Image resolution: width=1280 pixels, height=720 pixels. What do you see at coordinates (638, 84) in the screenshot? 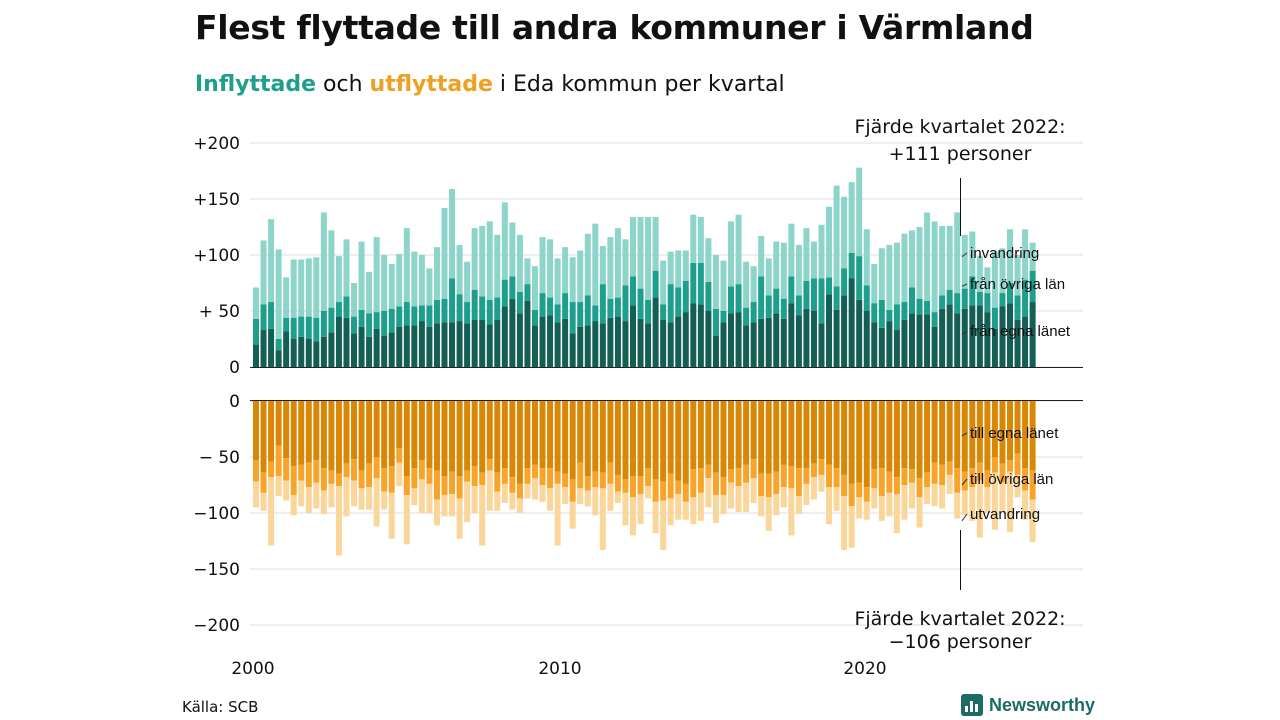
I see `subtitle-rest: i Eda kommun per kvartal` at bounding box center [638, 84].